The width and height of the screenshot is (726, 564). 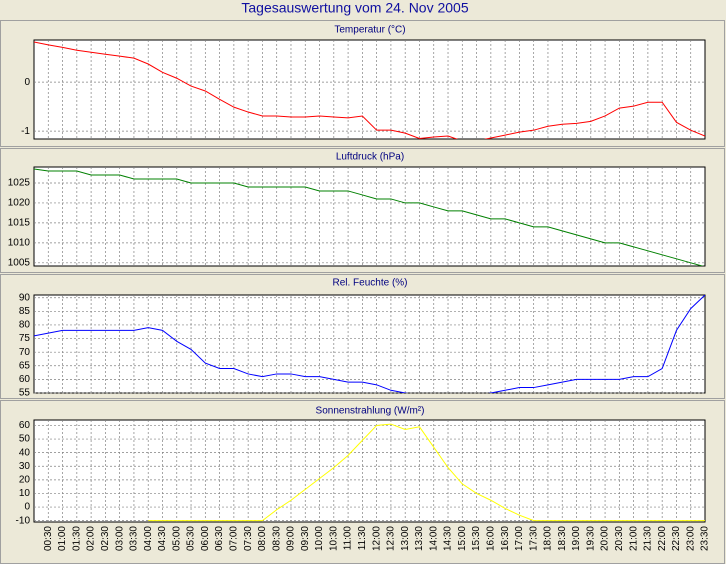 What do you see at coordinates (533, 538) in the screenshot?
I see `x-tick-label: 17:30` at bounding box center [533, 538].